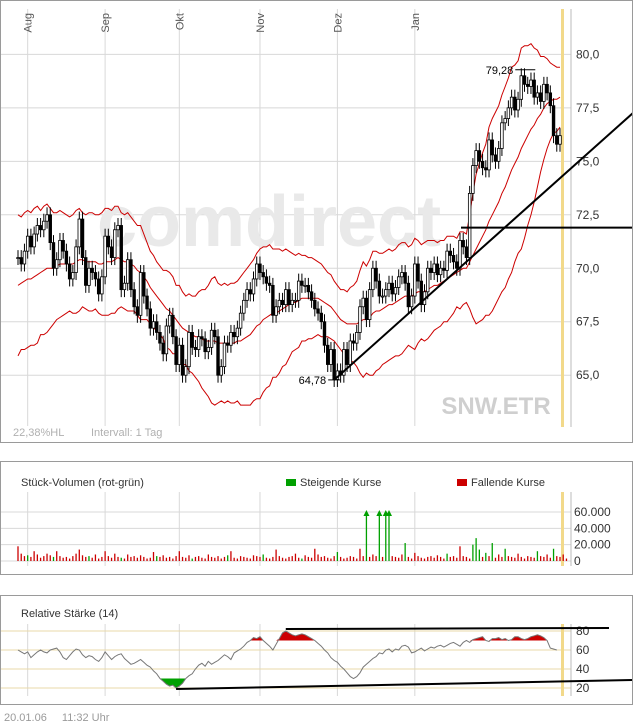 The width and height of the screenshot is (634, 728). I want to click on volume-tick-label: 0, so click(577, 561).